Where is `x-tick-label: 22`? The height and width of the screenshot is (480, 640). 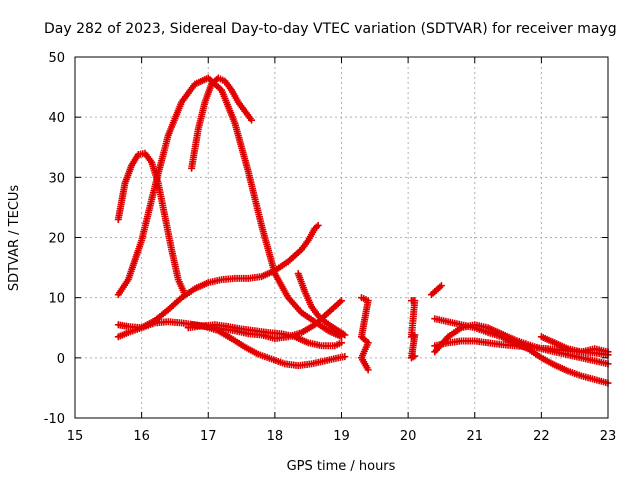
x-tick-label: 22 is located at coordinates (541, 436).